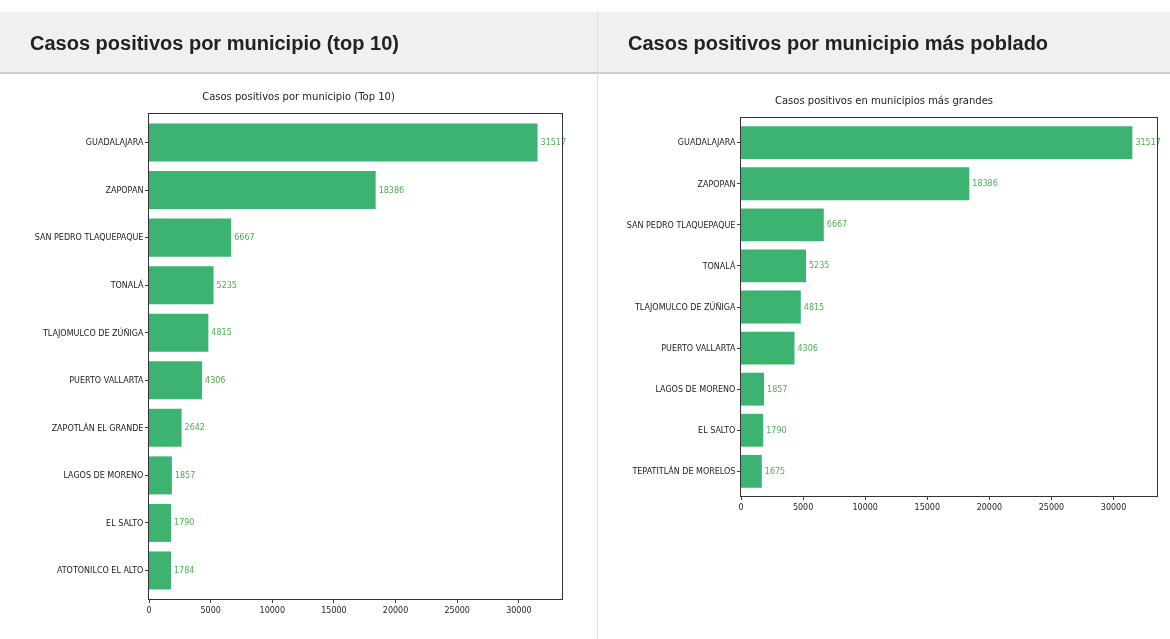 The image size is (1170, 639). Describe the element at coordinates (683, 471) in the screenshot. I see `y-tick-label: TEPATITLÁN DE MORELOS` at that location.